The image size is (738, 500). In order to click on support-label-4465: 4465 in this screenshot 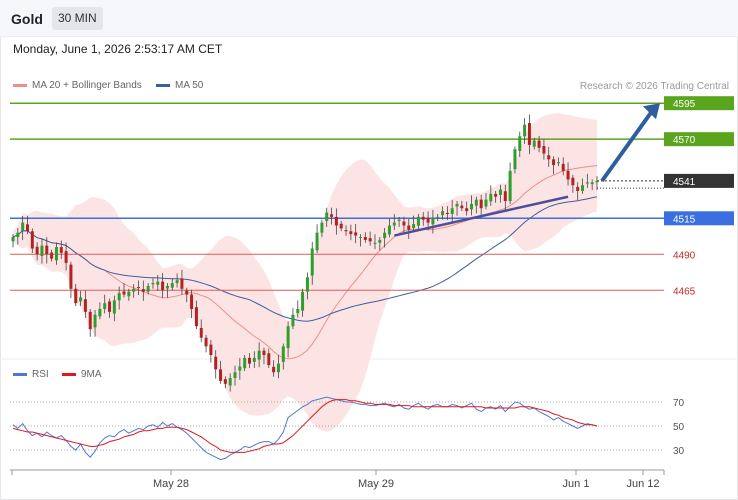, I will do `click(684, 291)`.